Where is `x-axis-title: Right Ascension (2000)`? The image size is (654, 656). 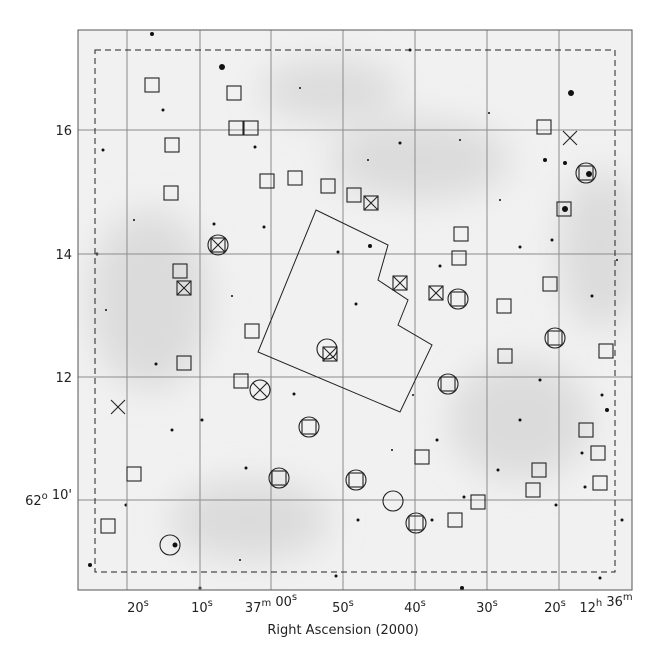
x-axis-title: Right Ascension (2000) is located at coordinates (342, 630).